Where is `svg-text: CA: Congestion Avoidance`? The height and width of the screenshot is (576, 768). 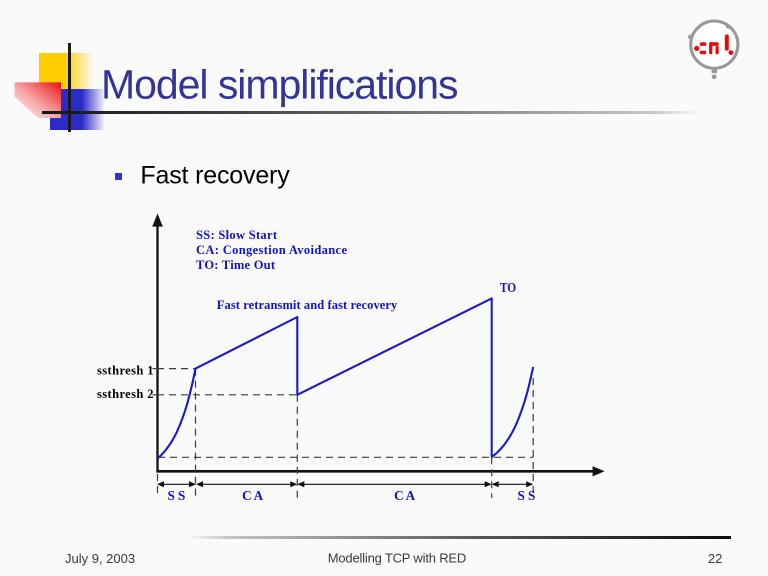 svg-text: CA: Congestion Avoidance is located at coordinates (271, 250).